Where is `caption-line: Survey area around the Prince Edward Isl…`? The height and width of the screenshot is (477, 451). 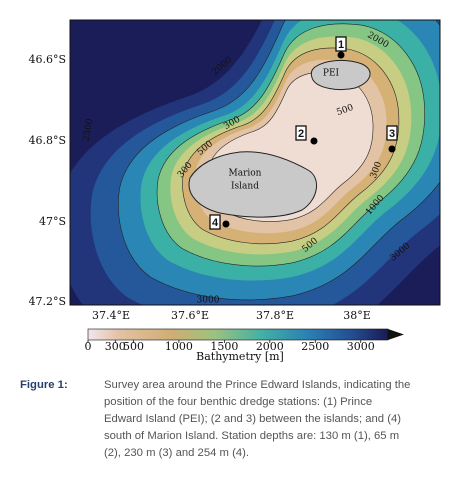 caption-line: Survey area around the Prince Edward Isl… is located at coordinates (257, 385).